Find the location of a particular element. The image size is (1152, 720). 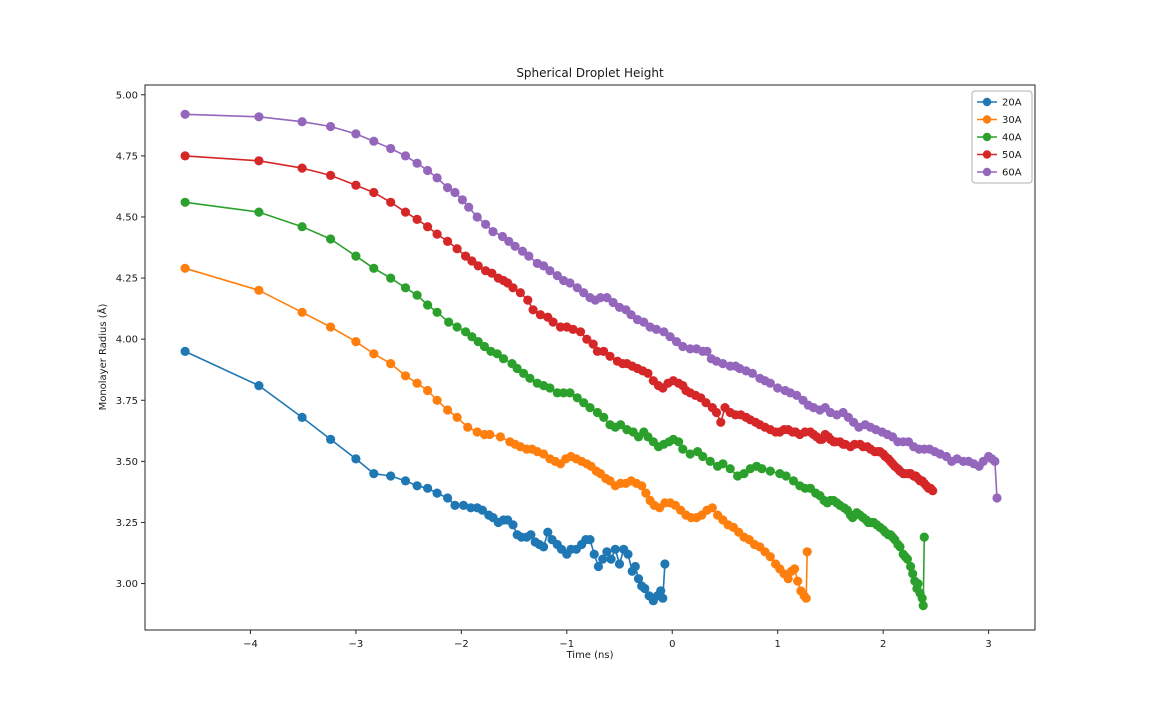

y-tick-label: 3.75 is located at coordinates (127, 401).